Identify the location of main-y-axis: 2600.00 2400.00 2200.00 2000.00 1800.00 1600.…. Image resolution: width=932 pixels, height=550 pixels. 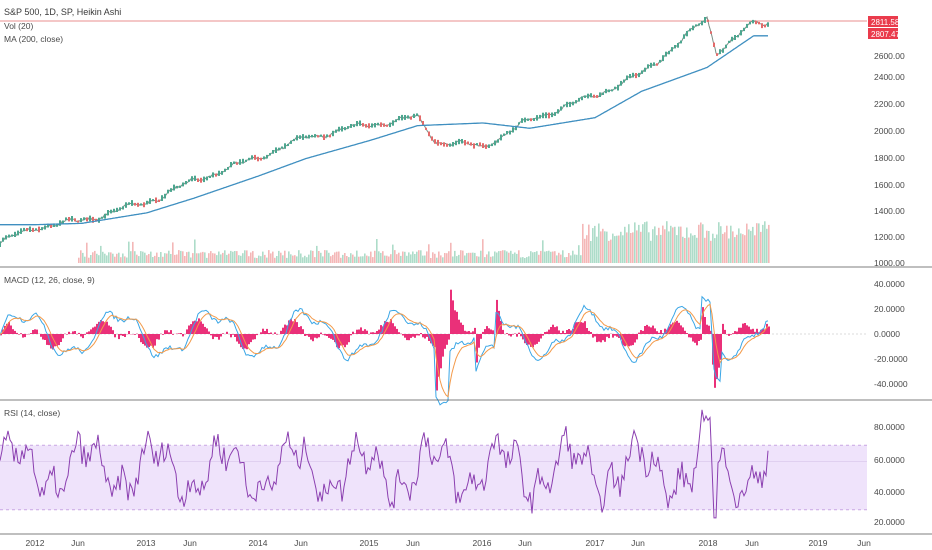
(889, 159).